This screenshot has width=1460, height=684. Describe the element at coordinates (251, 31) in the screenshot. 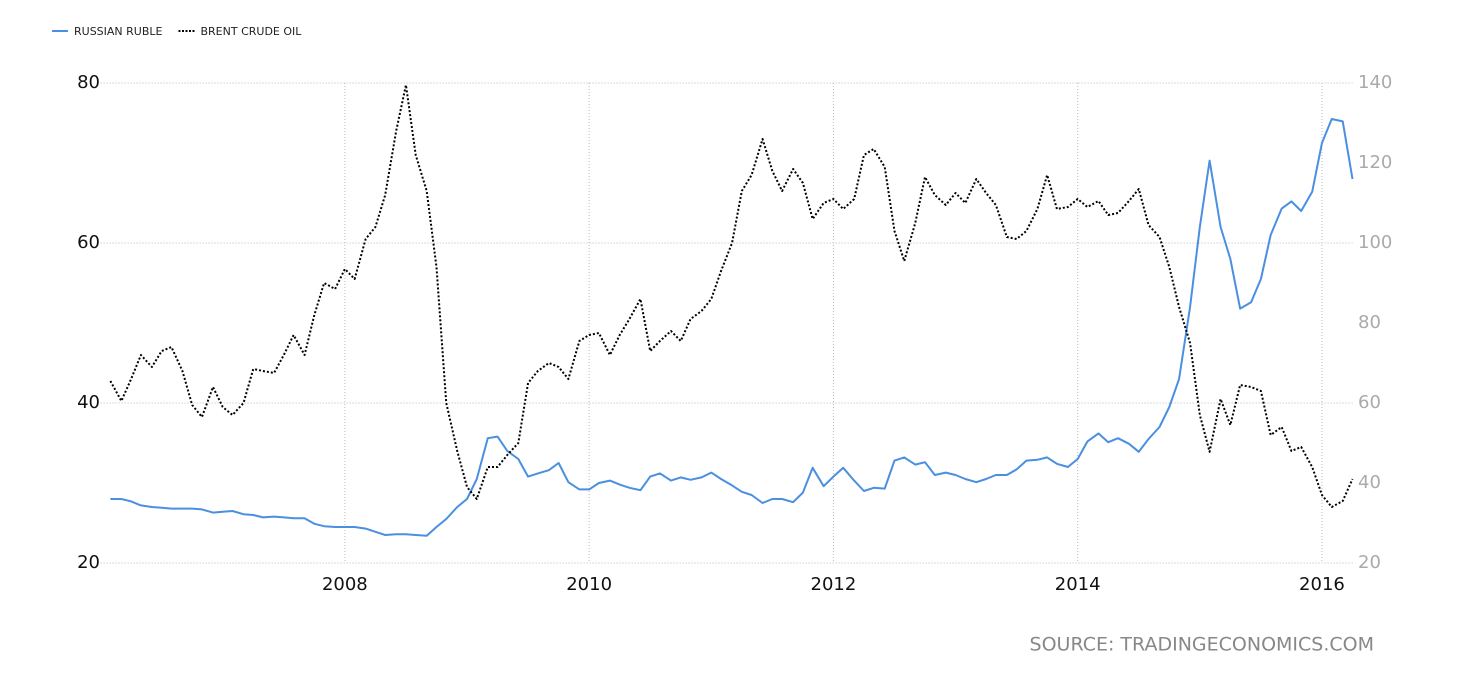

I see `legend-label: BRENT CRUDE OIL` at that location.